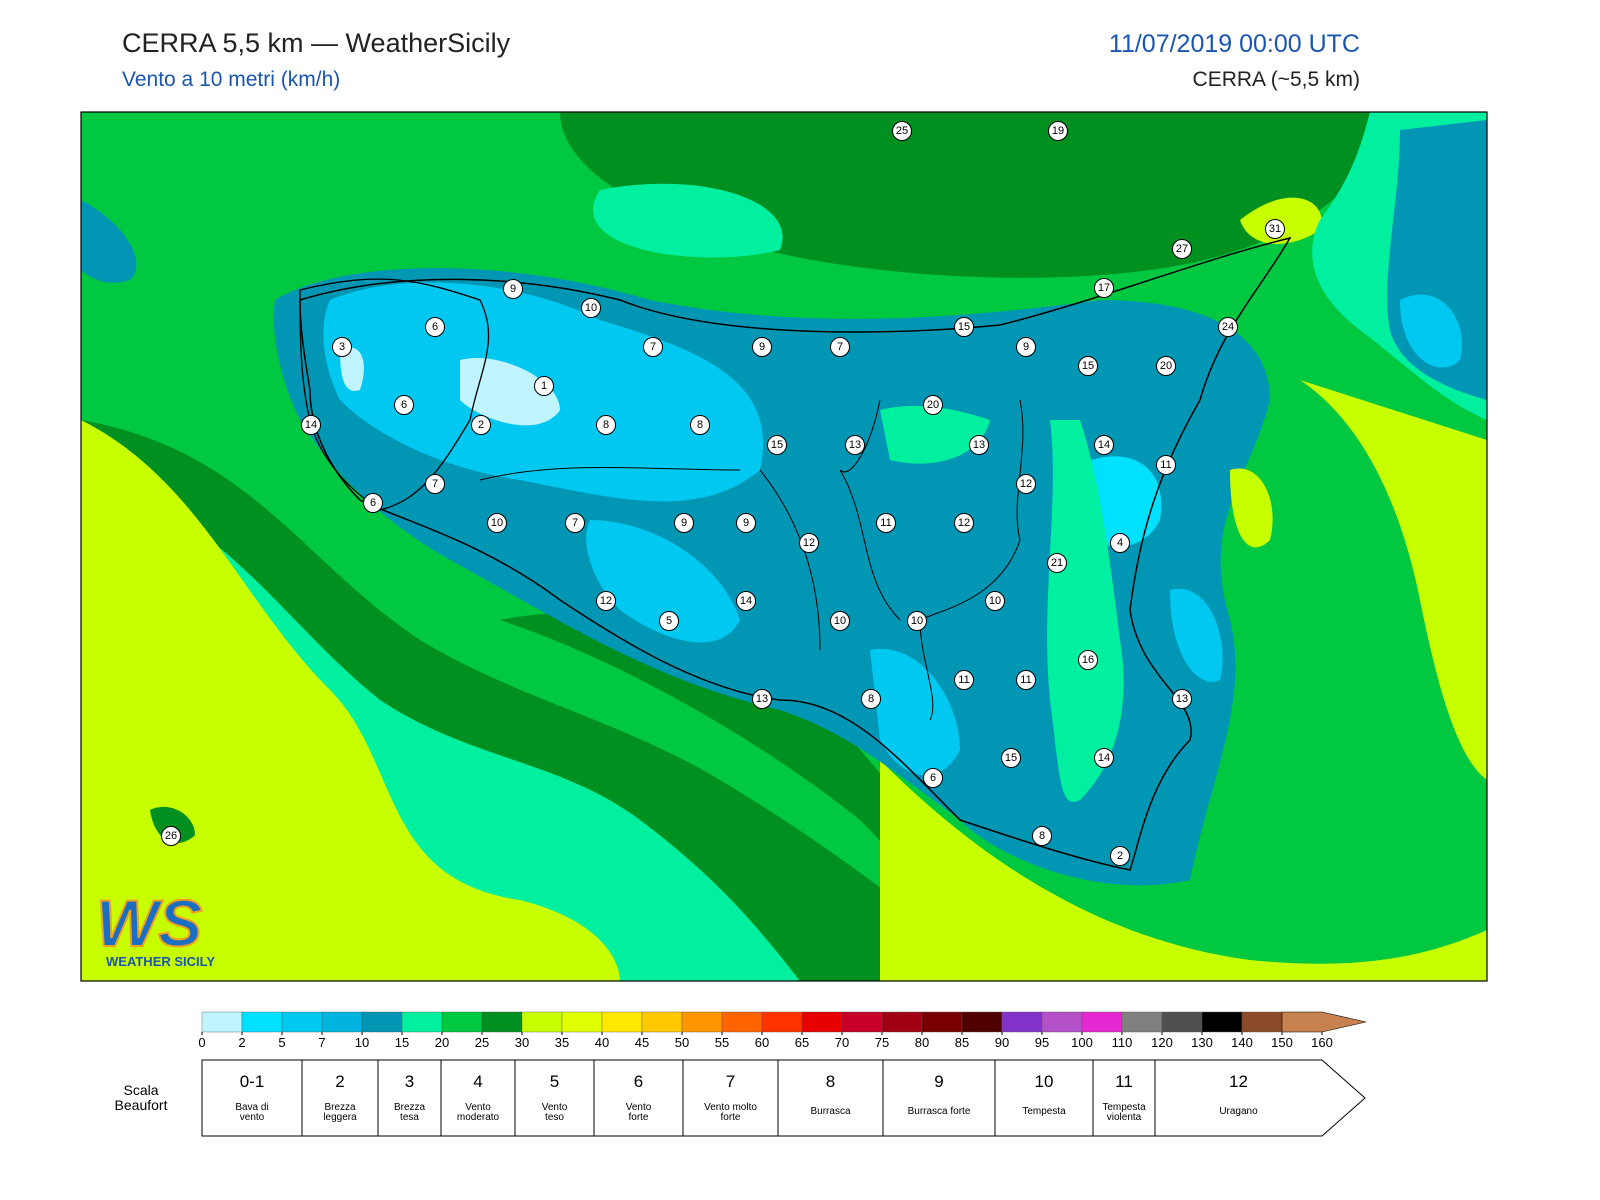  Describe the element at coordinates (1082, 1042) in the screenshot. I see `colorbar-tick-label: 100` at that location.